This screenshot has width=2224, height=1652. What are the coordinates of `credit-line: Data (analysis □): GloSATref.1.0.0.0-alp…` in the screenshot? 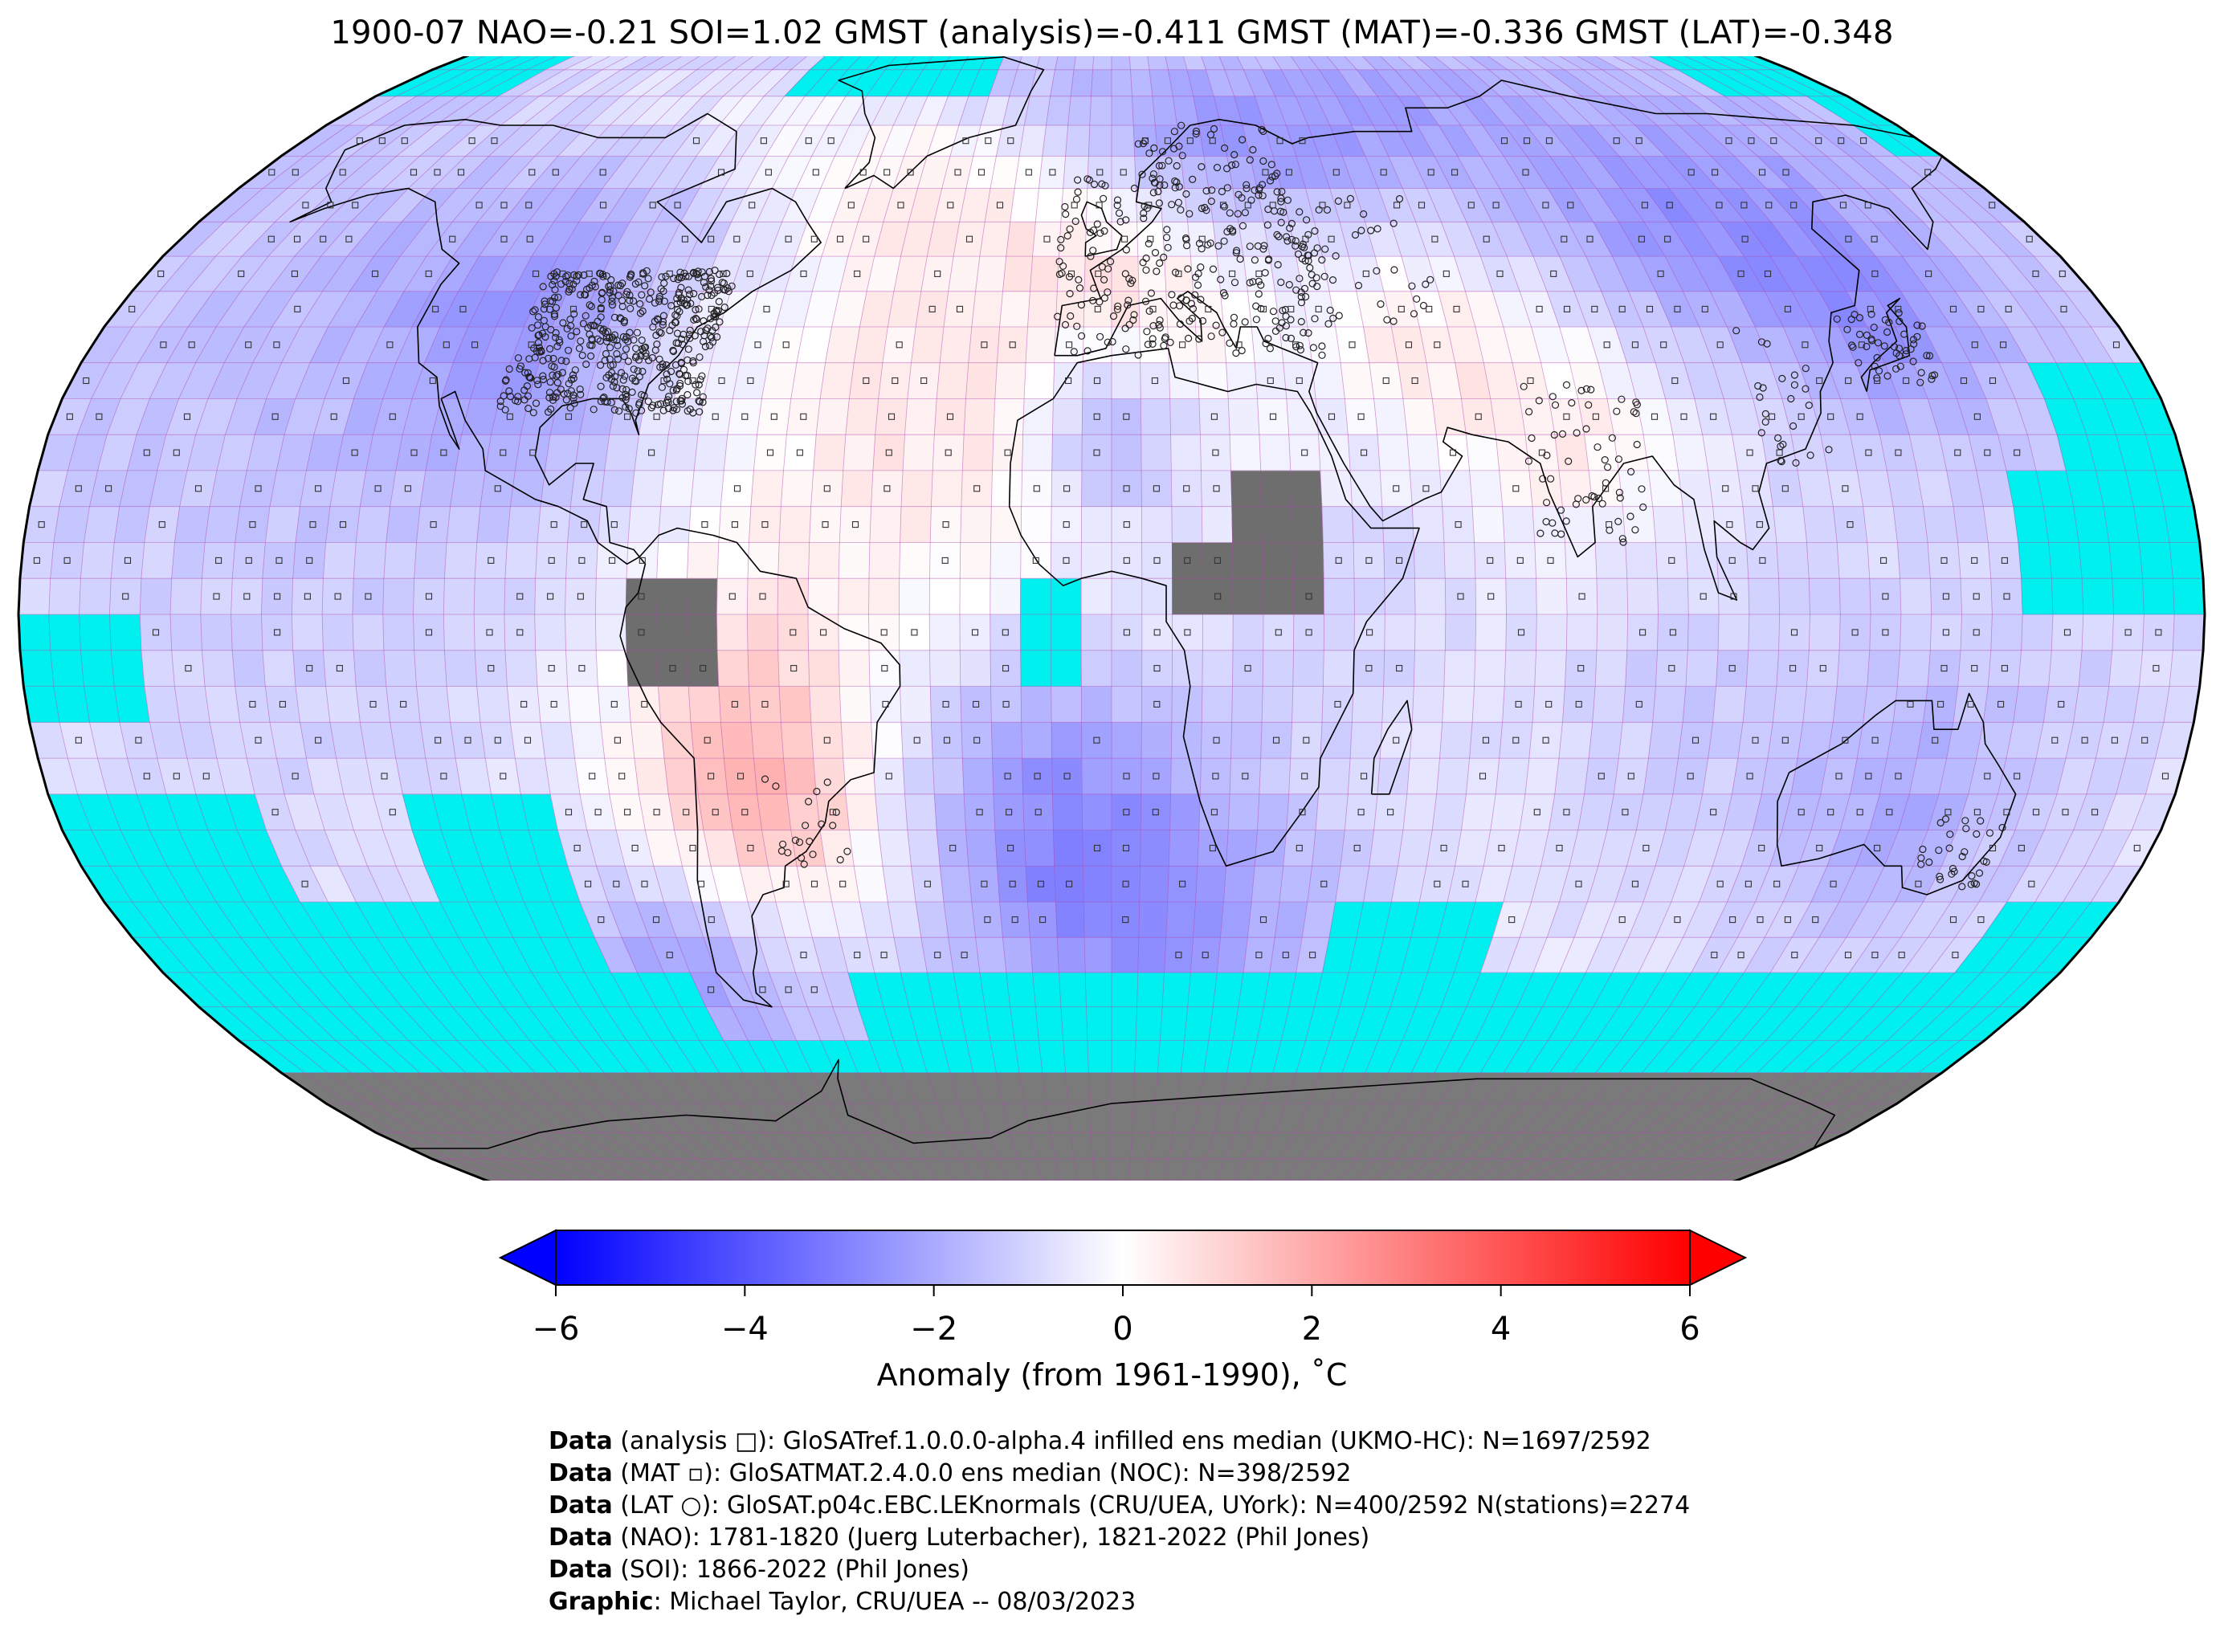 It's located at (1119, 1442).